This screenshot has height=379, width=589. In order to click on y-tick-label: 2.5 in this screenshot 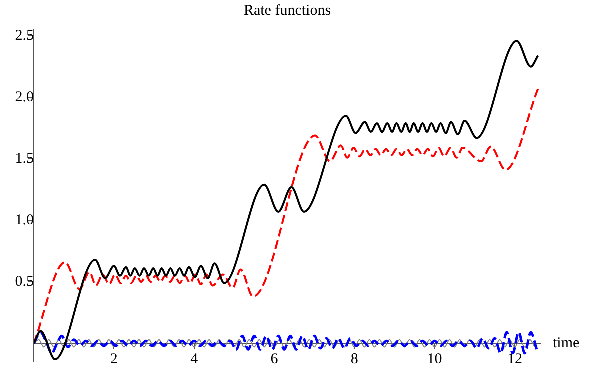, I will do `click(24, 36)`.